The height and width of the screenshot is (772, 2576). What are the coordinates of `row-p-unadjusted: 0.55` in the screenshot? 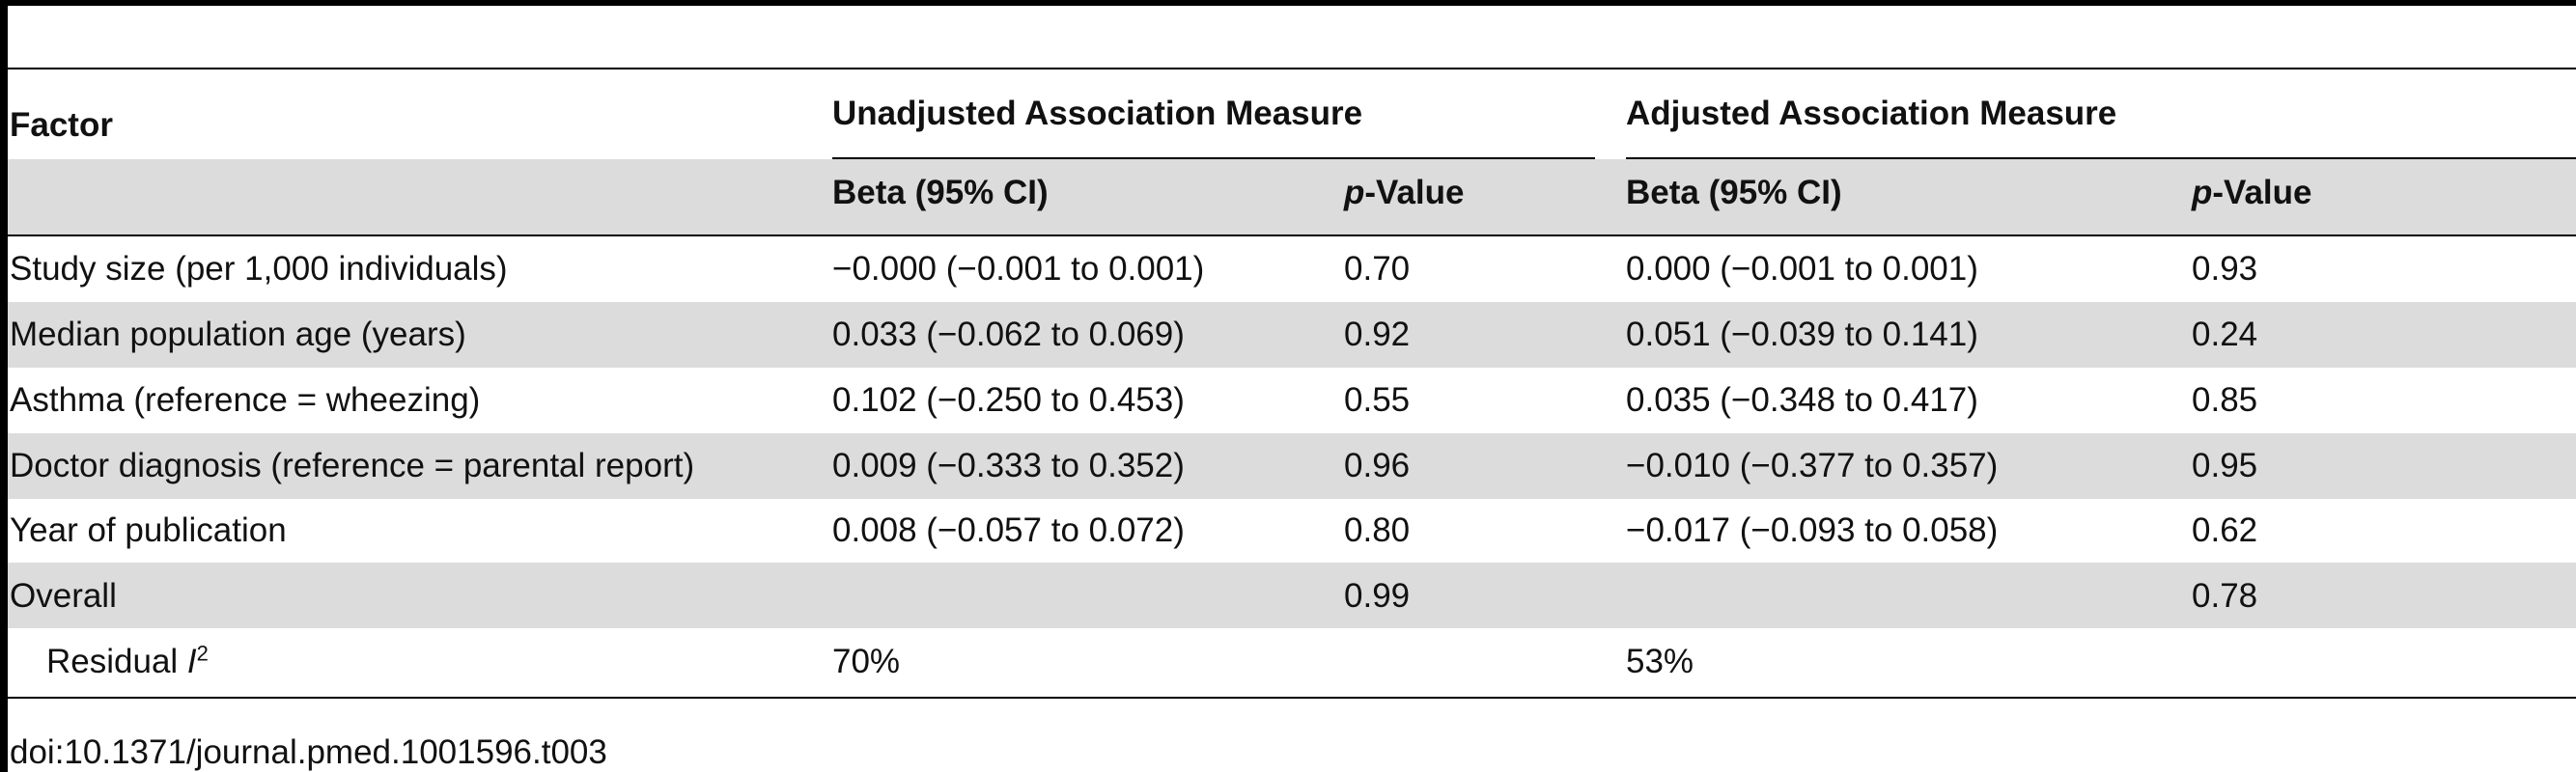 It's located at (1378, 400).